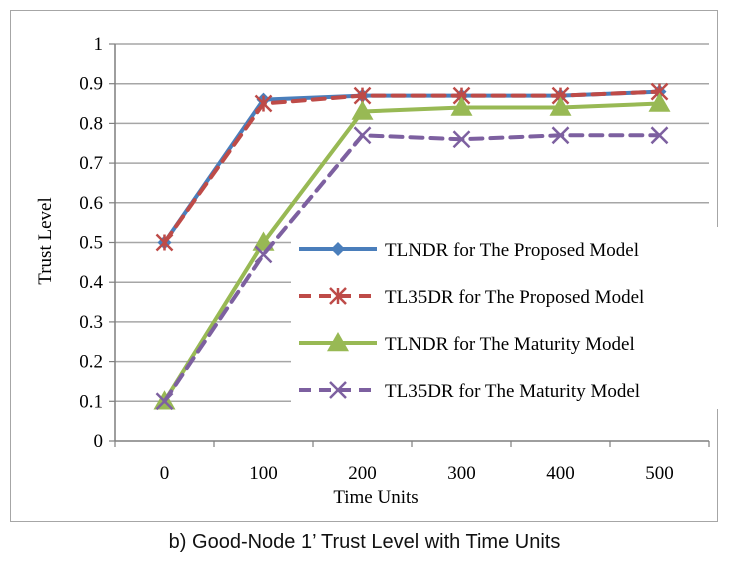  What do you see at coordinates (91, 84) in the screenshot?
I see `y-tick-label: 0.9` at bounding box center [91, 84].